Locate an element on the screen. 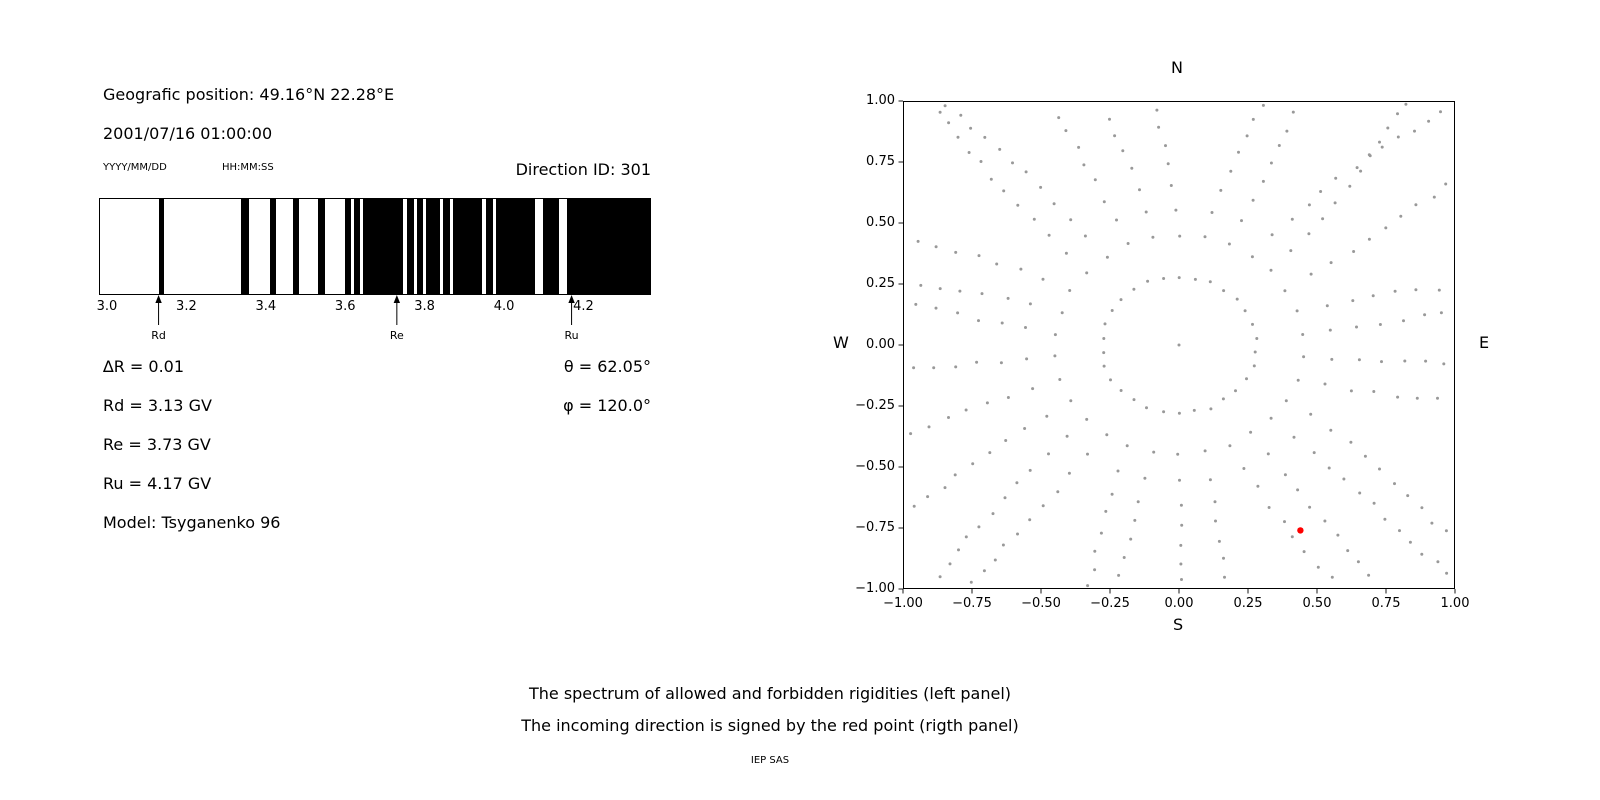 The image size is (1600, 800). x-tick-label: −0.50 is located at coordinates (1041, 603).